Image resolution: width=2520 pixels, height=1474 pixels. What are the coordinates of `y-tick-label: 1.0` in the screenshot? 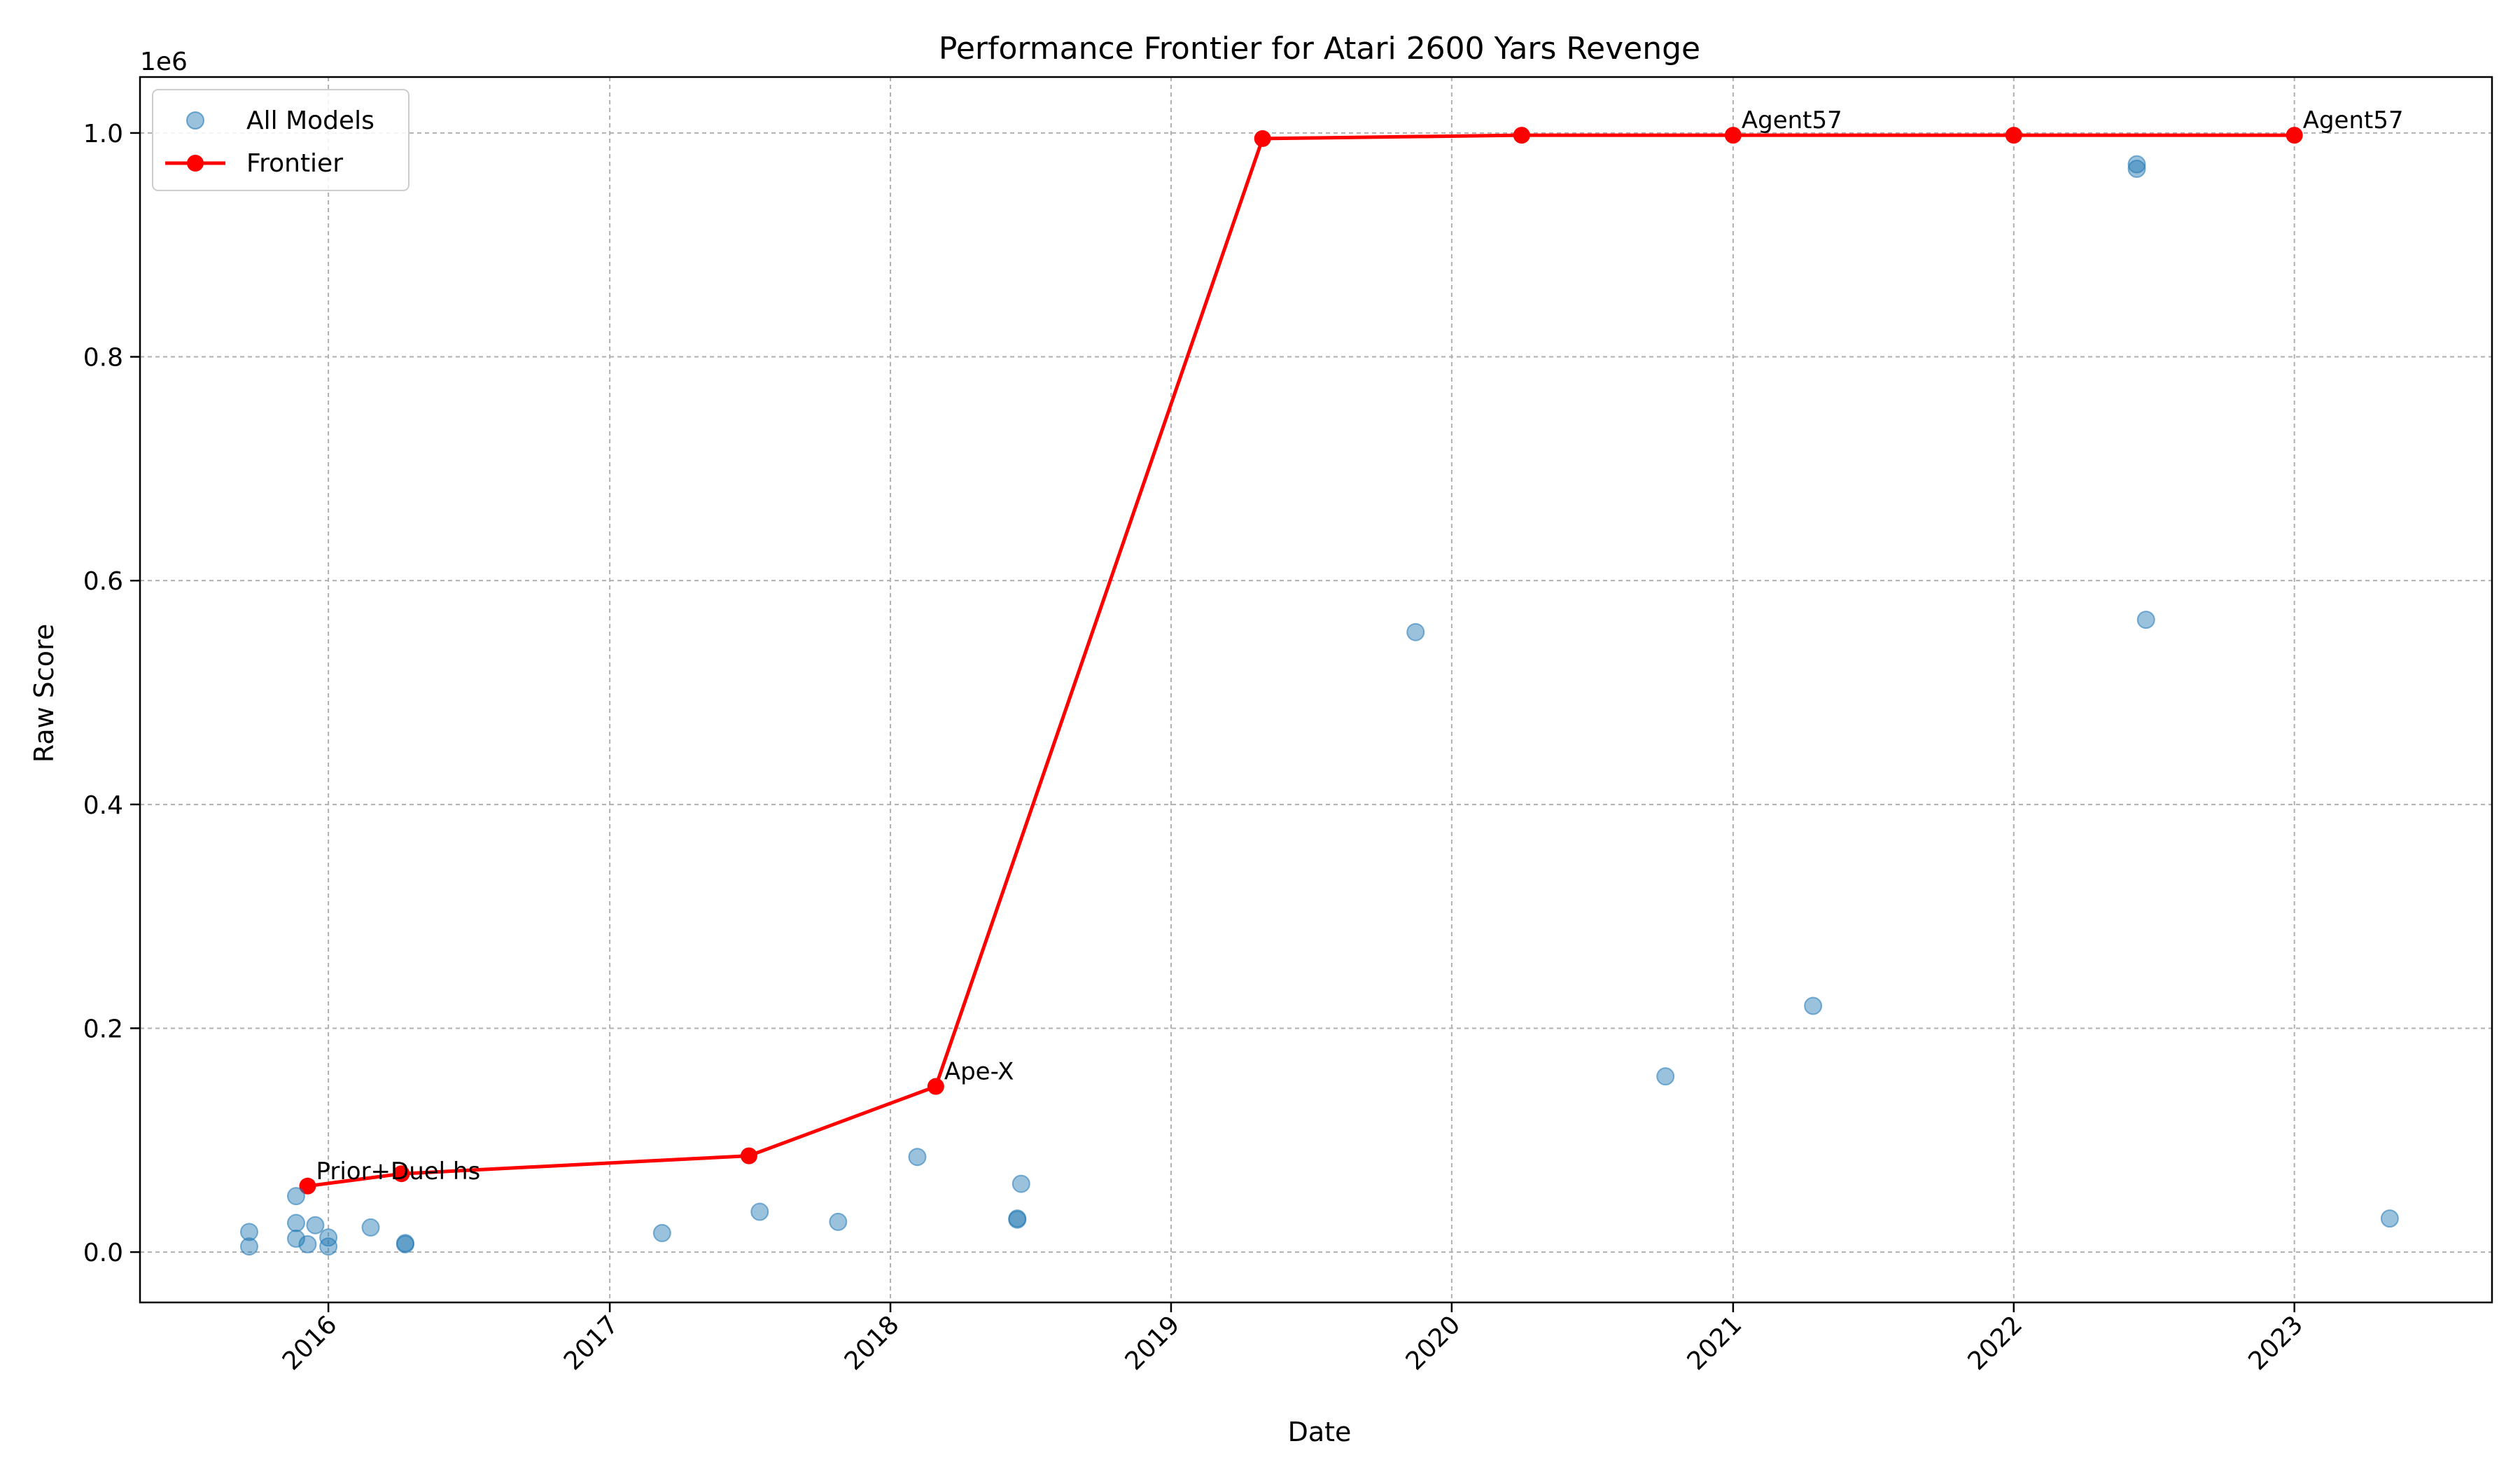 It's located at (103, 134).